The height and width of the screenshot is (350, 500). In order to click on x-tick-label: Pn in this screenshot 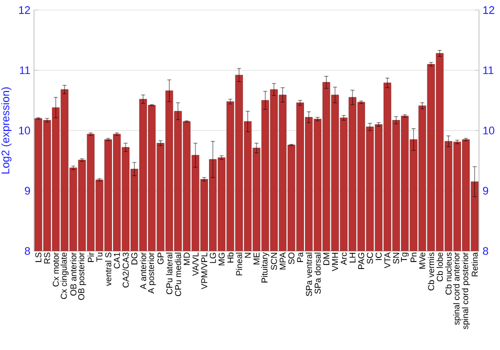, I will do `click(413, 257)`.